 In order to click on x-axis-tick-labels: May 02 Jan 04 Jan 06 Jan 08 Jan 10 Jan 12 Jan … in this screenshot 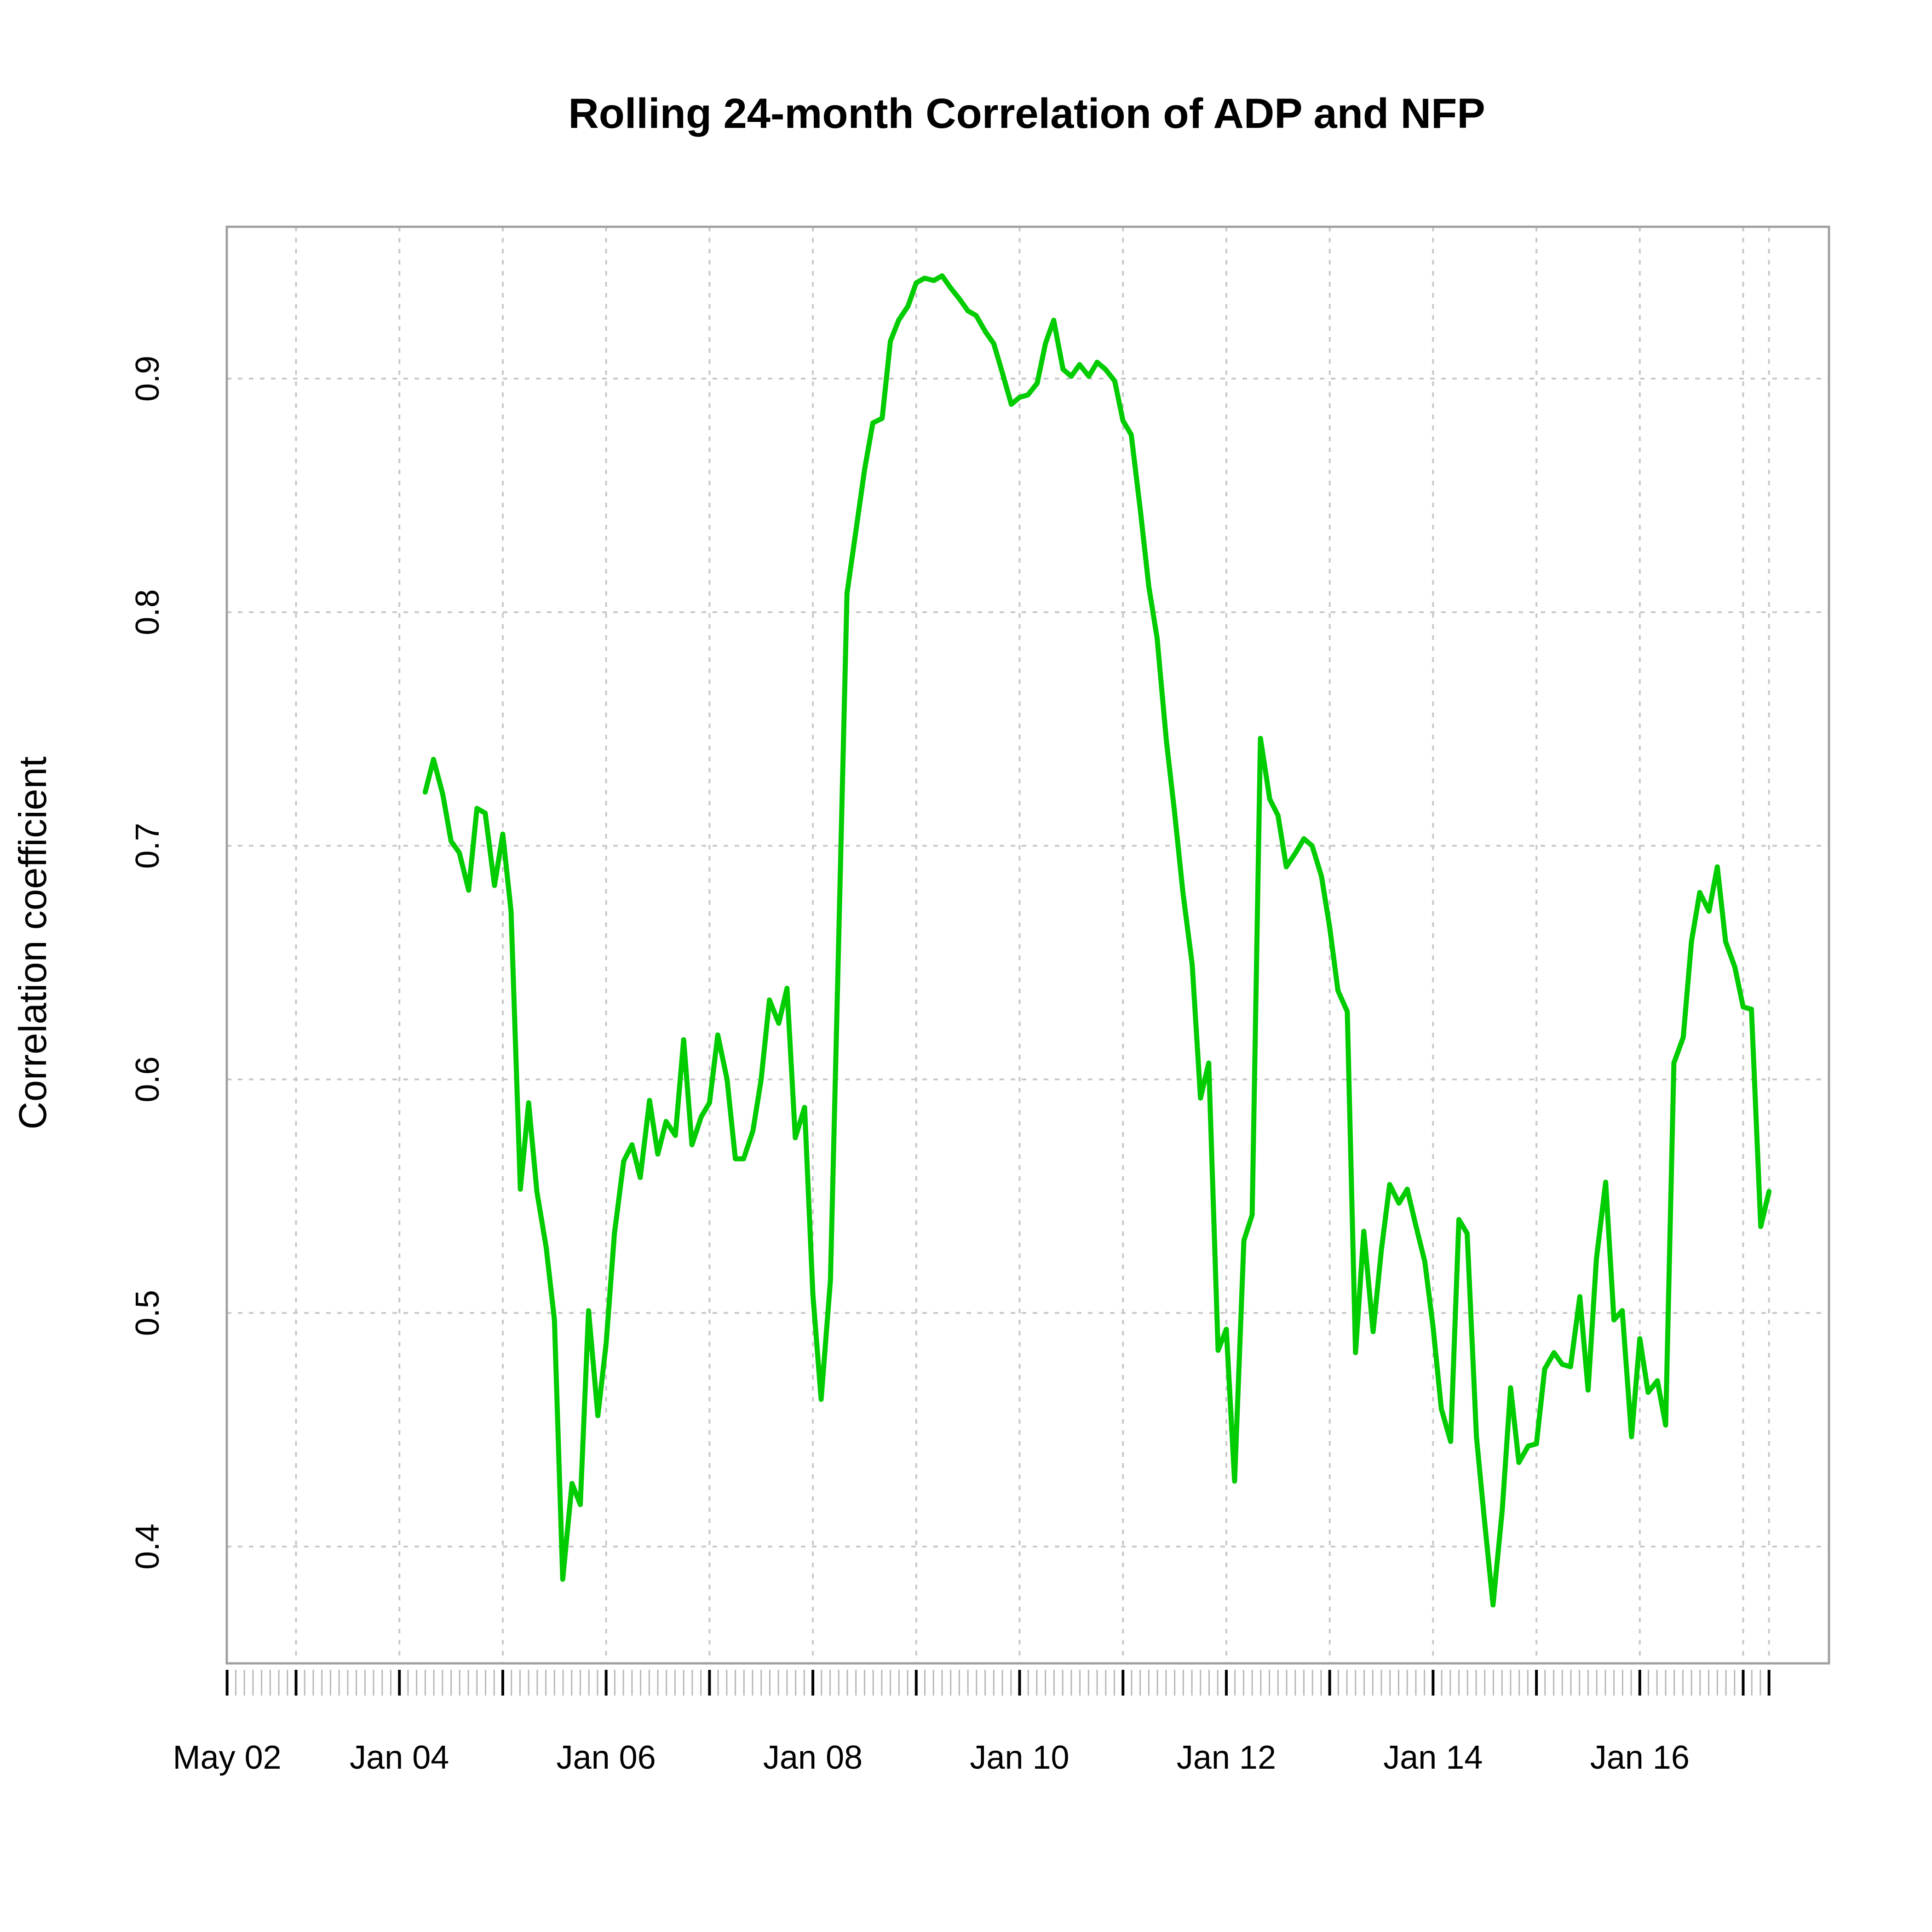, I will do `click(931, 1757)`.